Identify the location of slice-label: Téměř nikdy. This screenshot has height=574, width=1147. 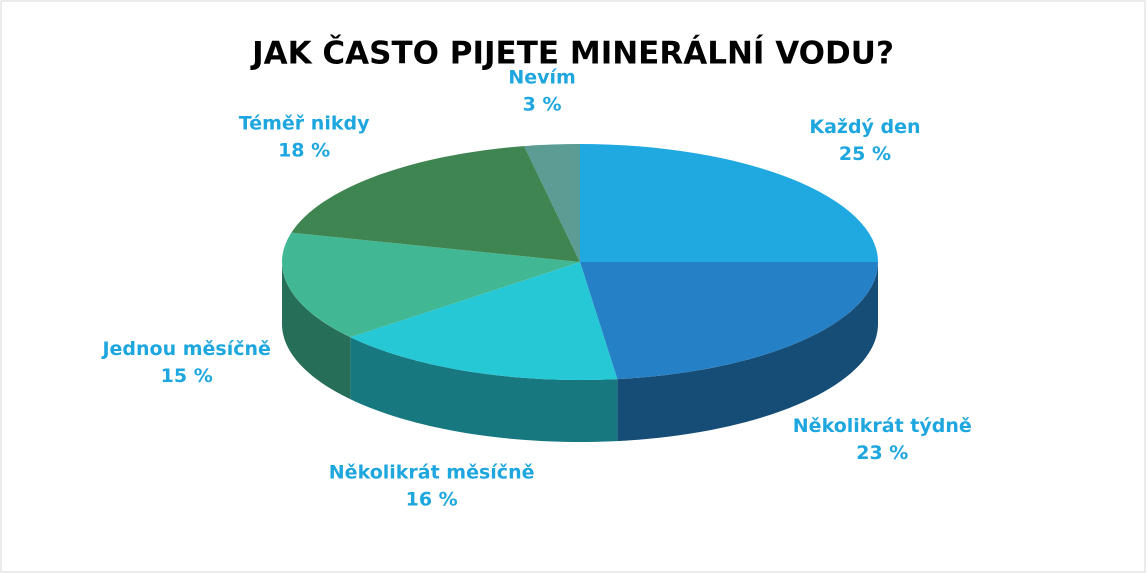
(304, 123).